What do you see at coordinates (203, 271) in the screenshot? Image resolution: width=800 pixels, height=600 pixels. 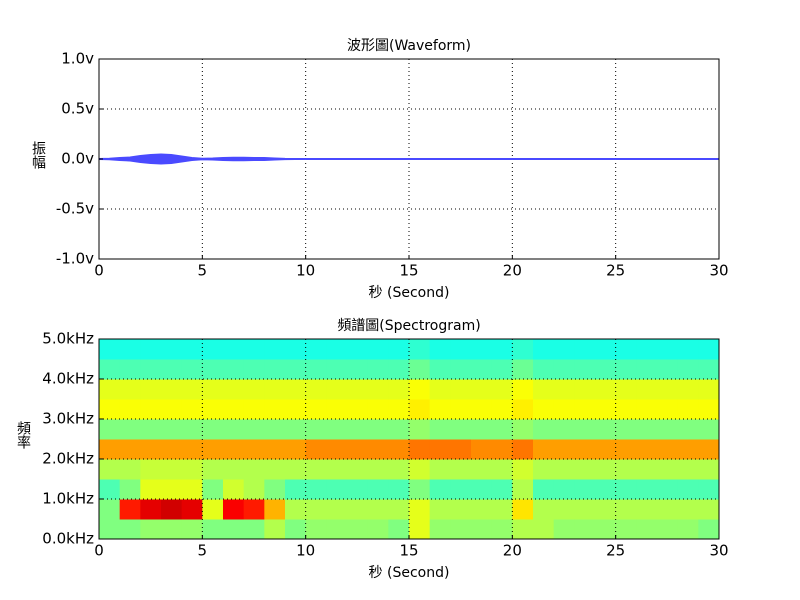 I see `x-tick-label: 5` at bounding box center [203, 271].